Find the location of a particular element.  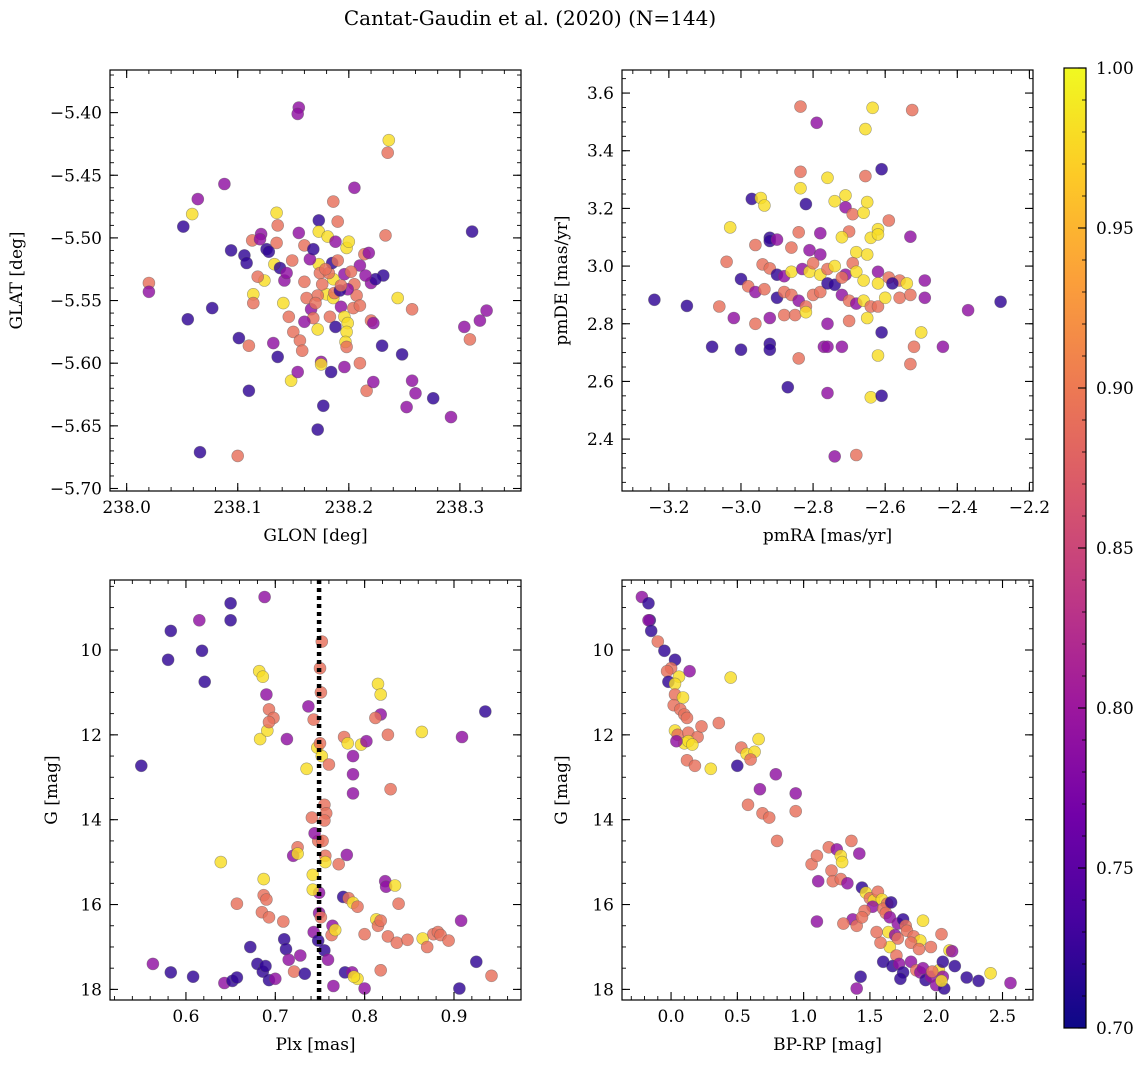

x-tick-label: 1.0 is located at coordinates (803, 1017).